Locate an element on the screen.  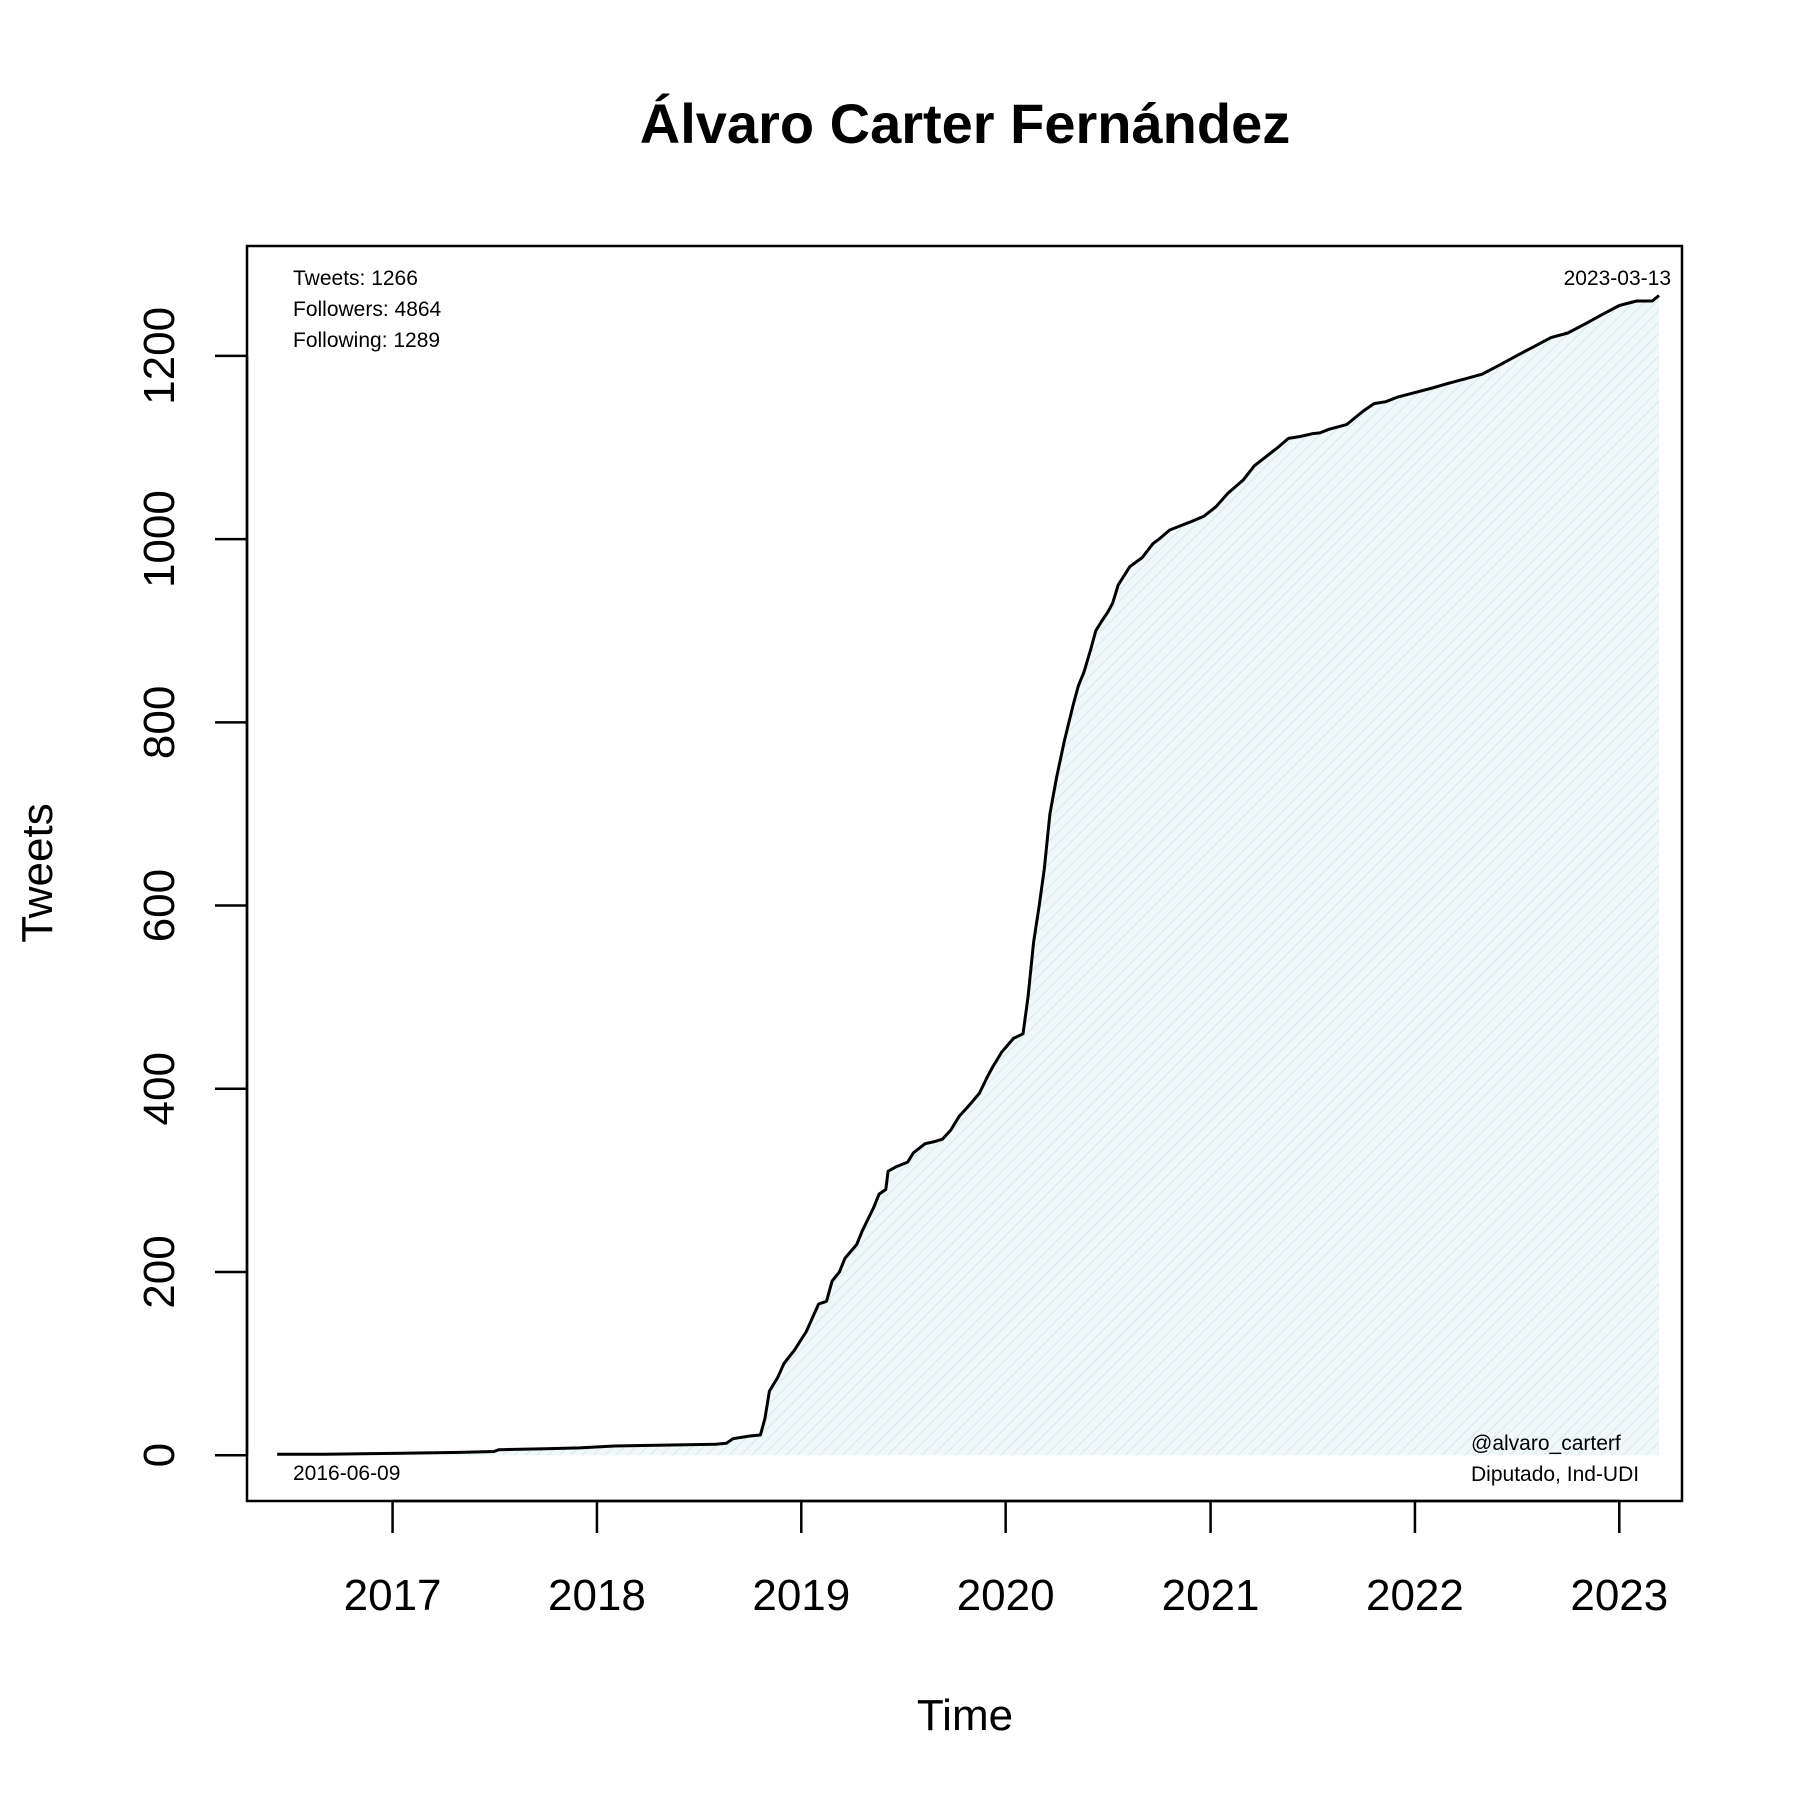
start-date-label: 2016-06-09 is located at coordinates (346, 1473).